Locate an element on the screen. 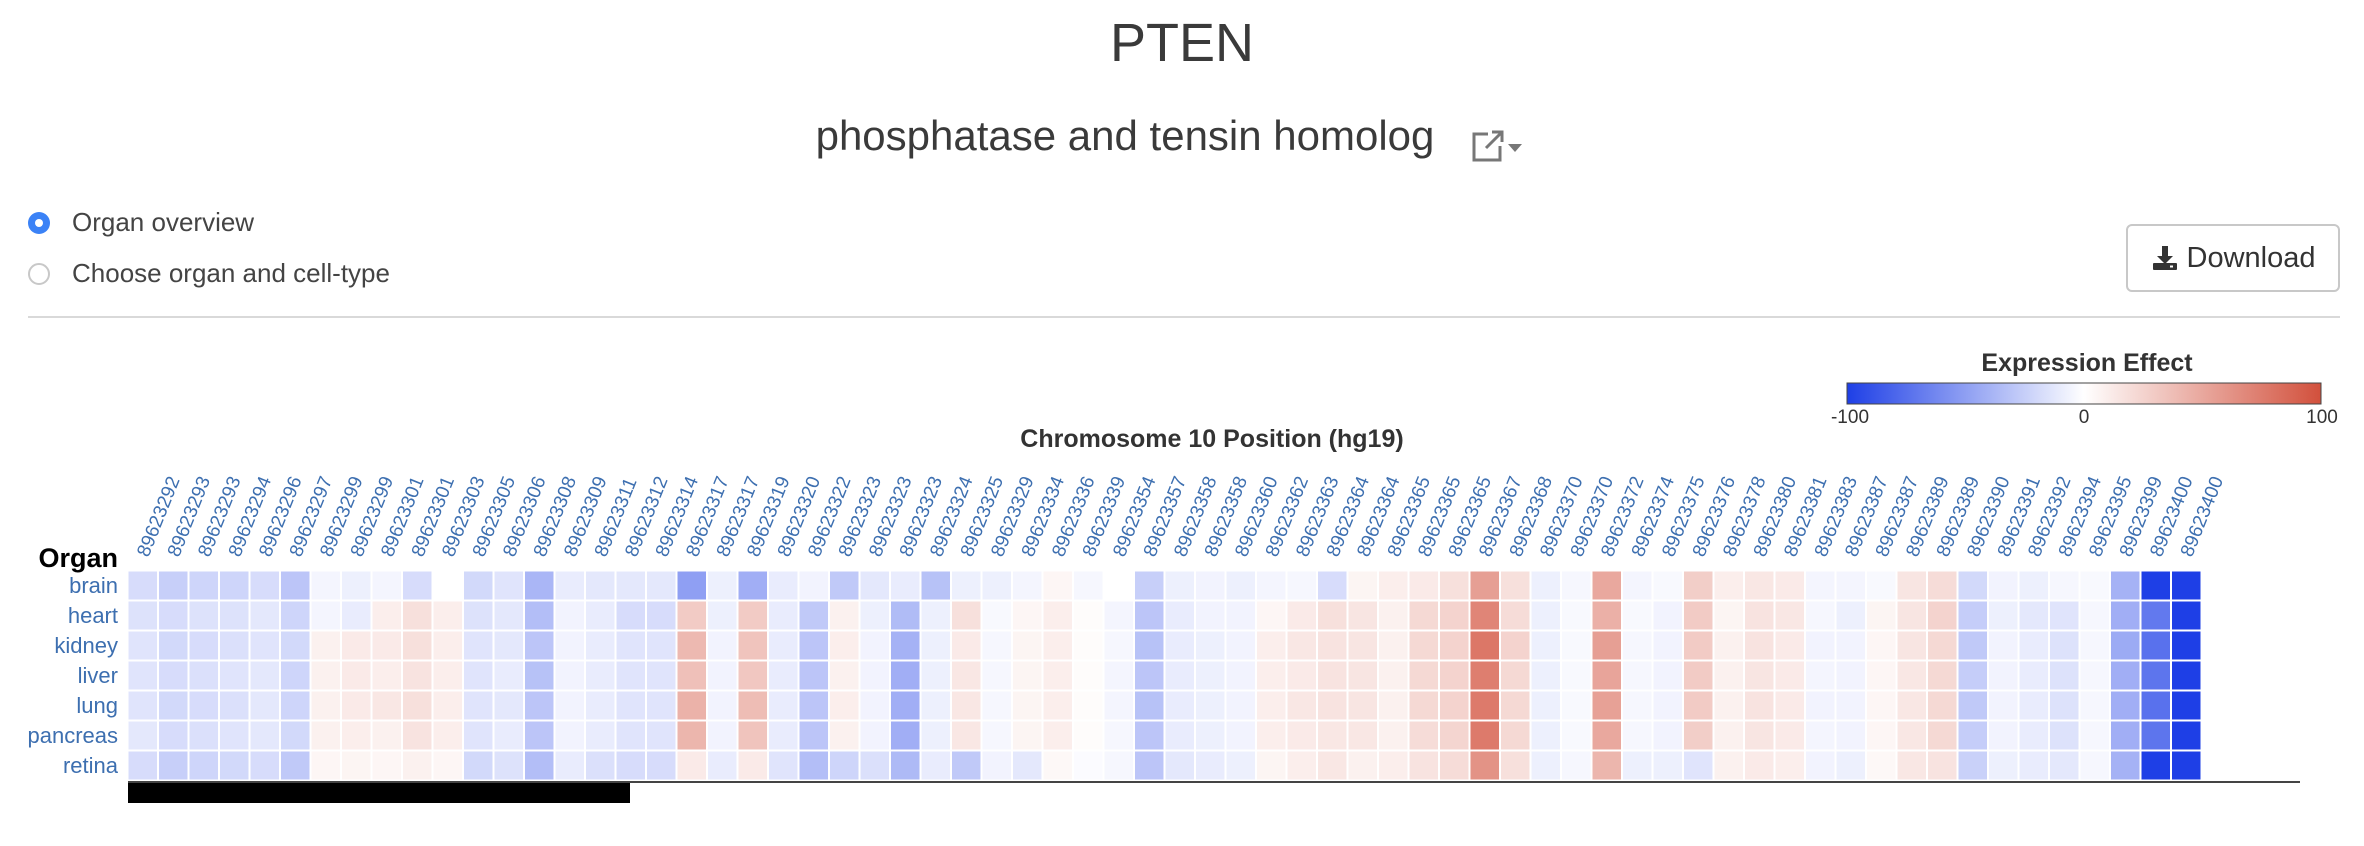  row-label-liver: liver is located at coordinates (98, 675).